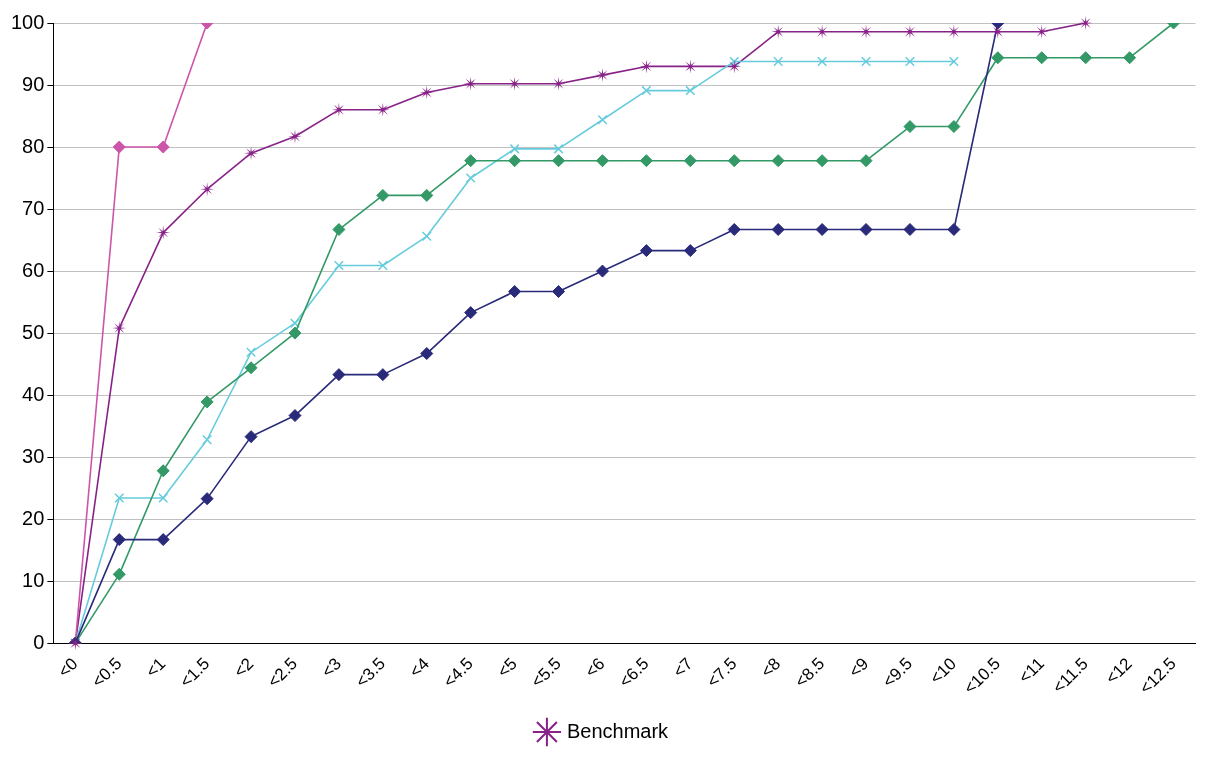 The height and width of the screenshot is (760, 1211). What do you see at coordinates (810, 673) in the screenshot?
I see `x-tick-label: <8.5` at bounding box center [810, 673].